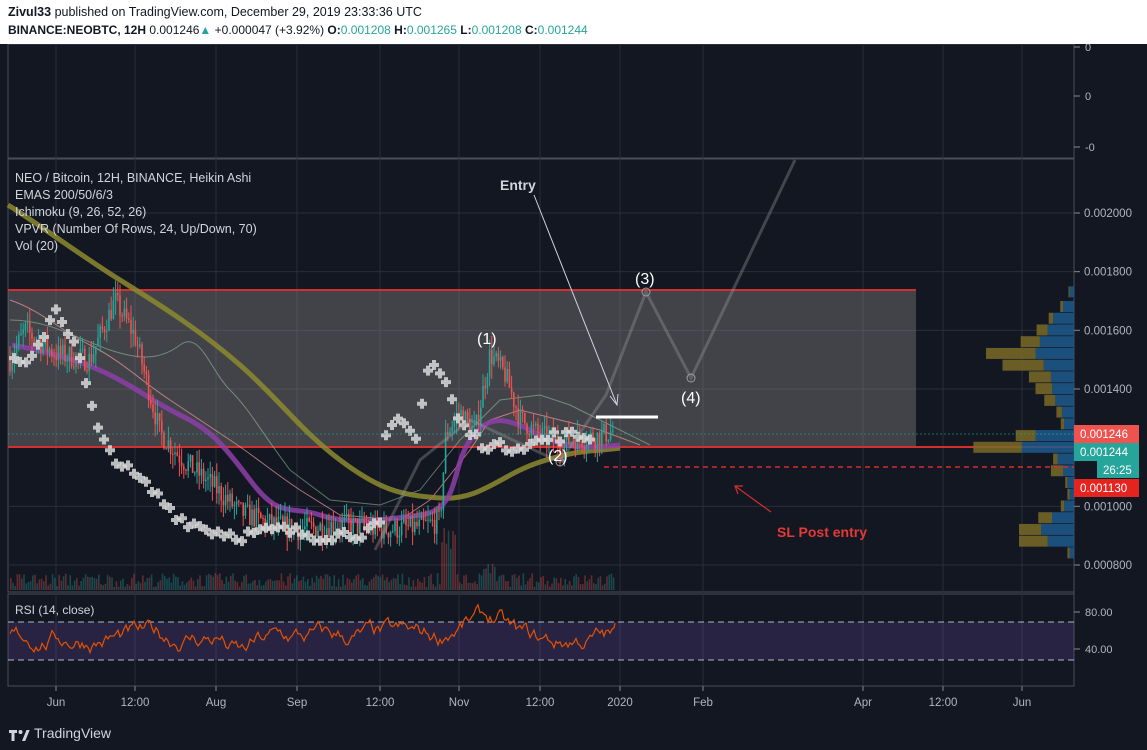 The width and height of the screenshot is (1147, 750). I want to click on legend-emas: EMAS 200/50/6/3, so click(64, 195).